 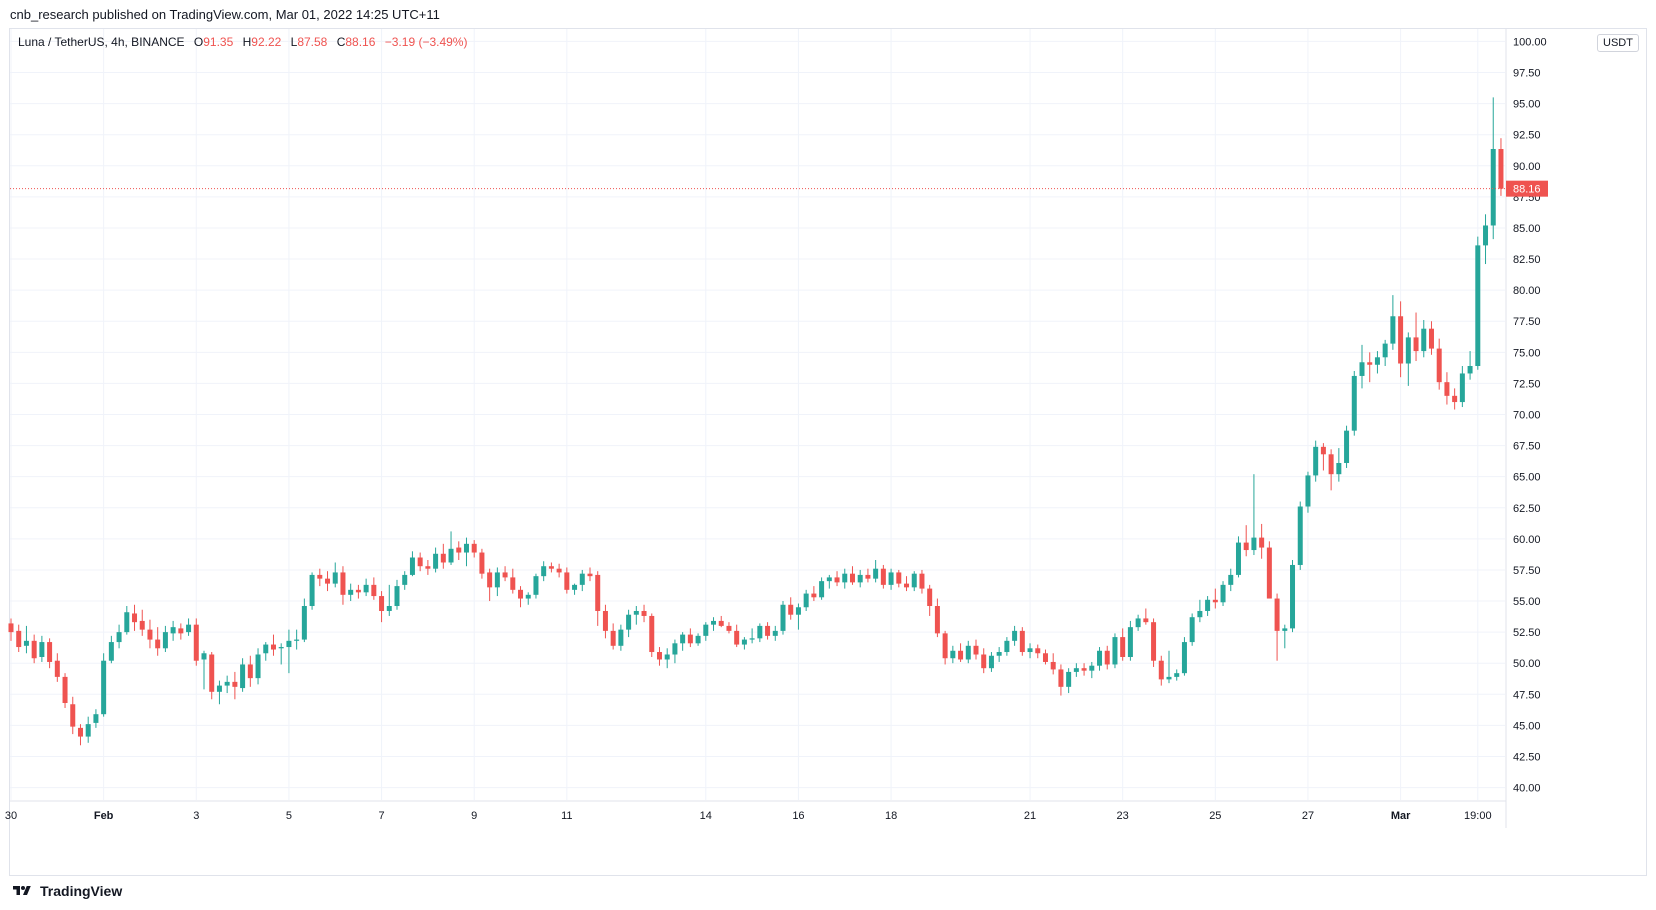 I want to click on price-tick-label: 80.00, so click(x=1527, y=291).